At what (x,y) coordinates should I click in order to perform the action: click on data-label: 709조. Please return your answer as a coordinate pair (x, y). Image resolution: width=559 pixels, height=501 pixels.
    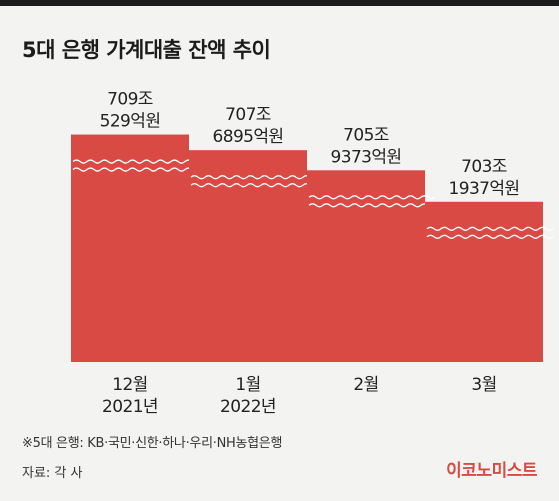
    Looking at the image, I should click on (130, 100).